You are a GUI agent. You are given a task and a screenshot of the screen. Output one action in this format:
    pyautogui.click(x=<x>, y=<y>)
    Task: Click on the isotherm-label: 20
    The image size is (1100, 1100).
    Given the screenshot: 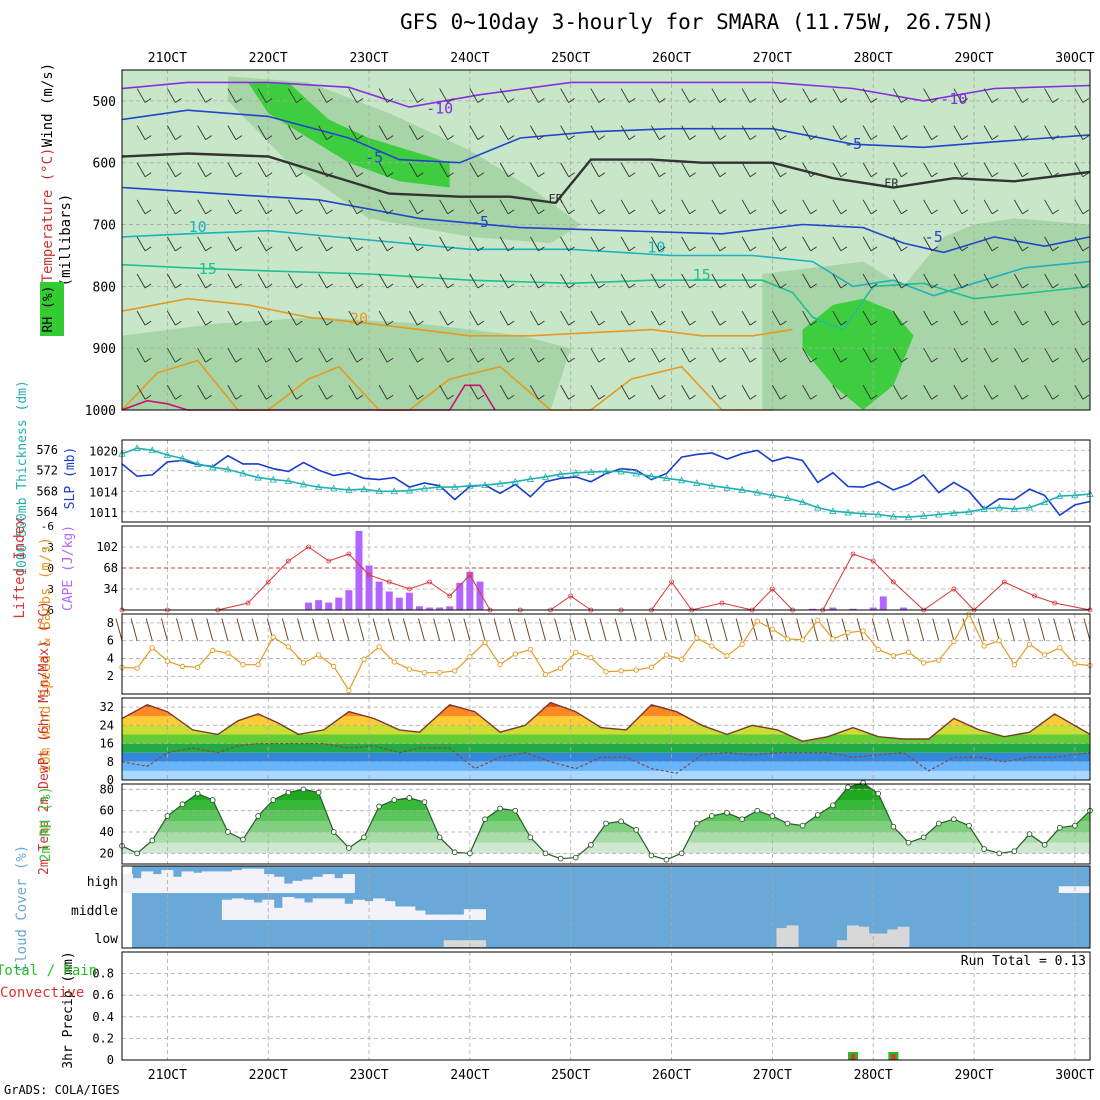 What is the action you would take?
    pyautogui.click(x=359, y=318)
    